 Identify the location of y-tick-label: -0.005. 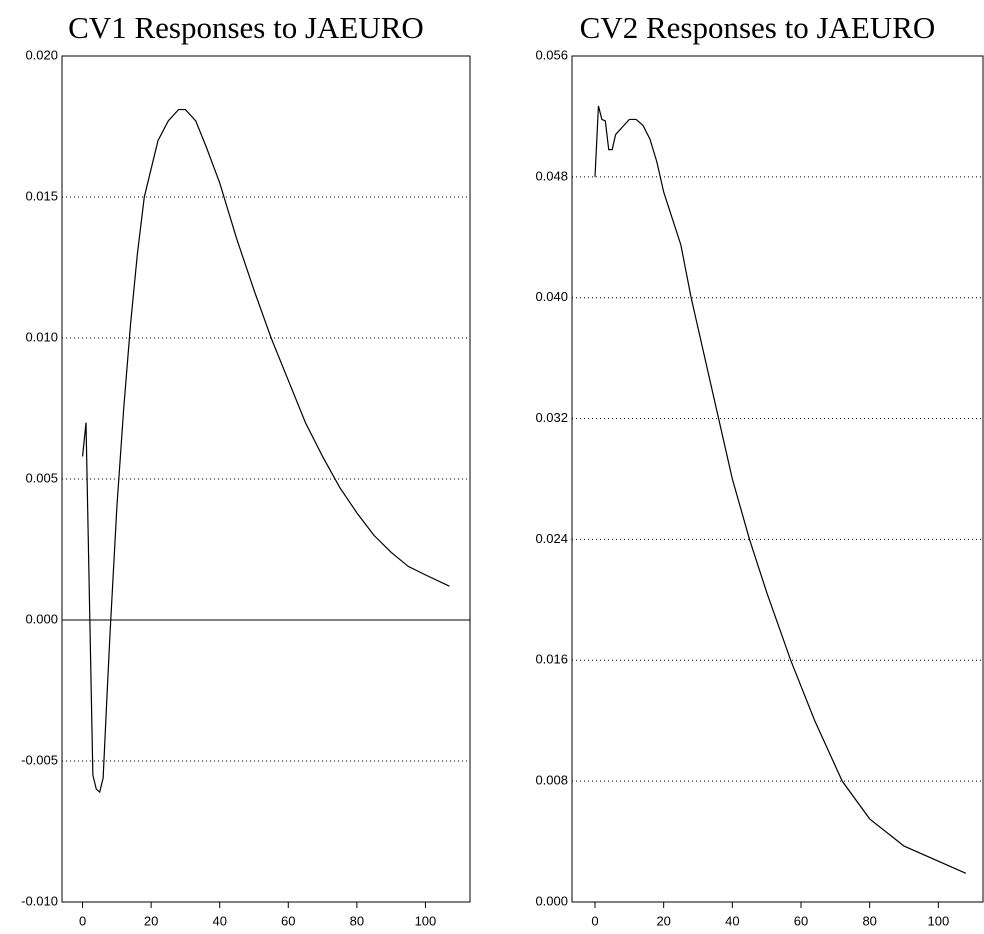
(39, 759).